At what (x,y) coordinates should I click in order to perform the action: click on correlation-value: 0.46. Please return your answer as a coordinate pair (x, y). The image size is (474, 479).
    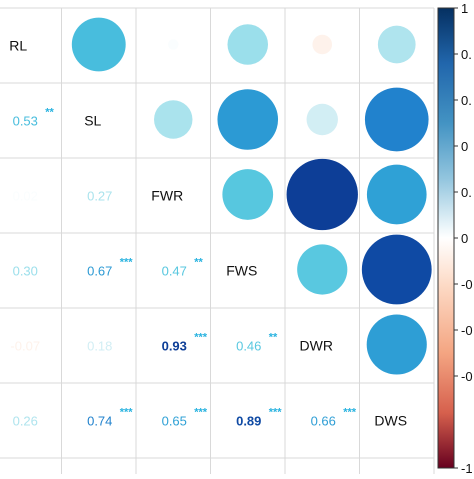
    Looking at the image, I should click on (248, 346).